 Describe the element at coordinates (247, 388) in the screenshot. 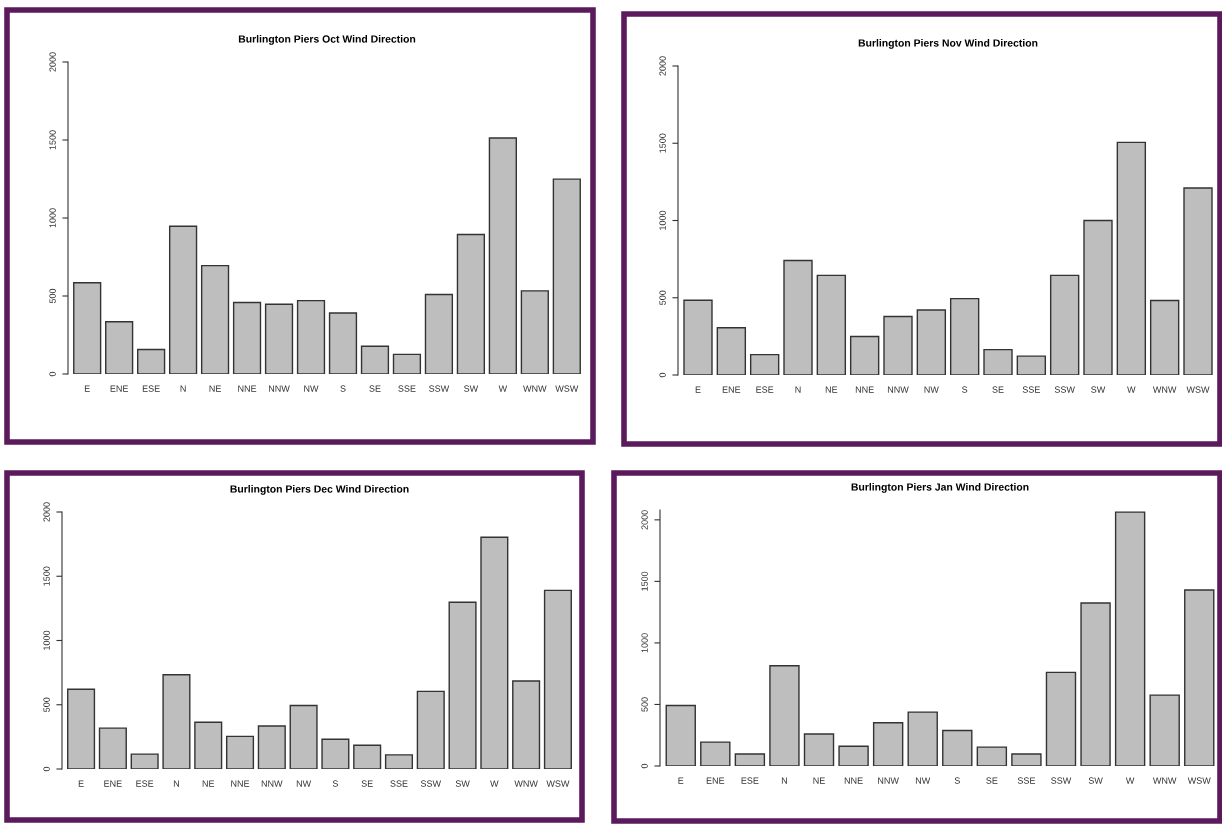

I see `x-tick-label: NNE` at that location.